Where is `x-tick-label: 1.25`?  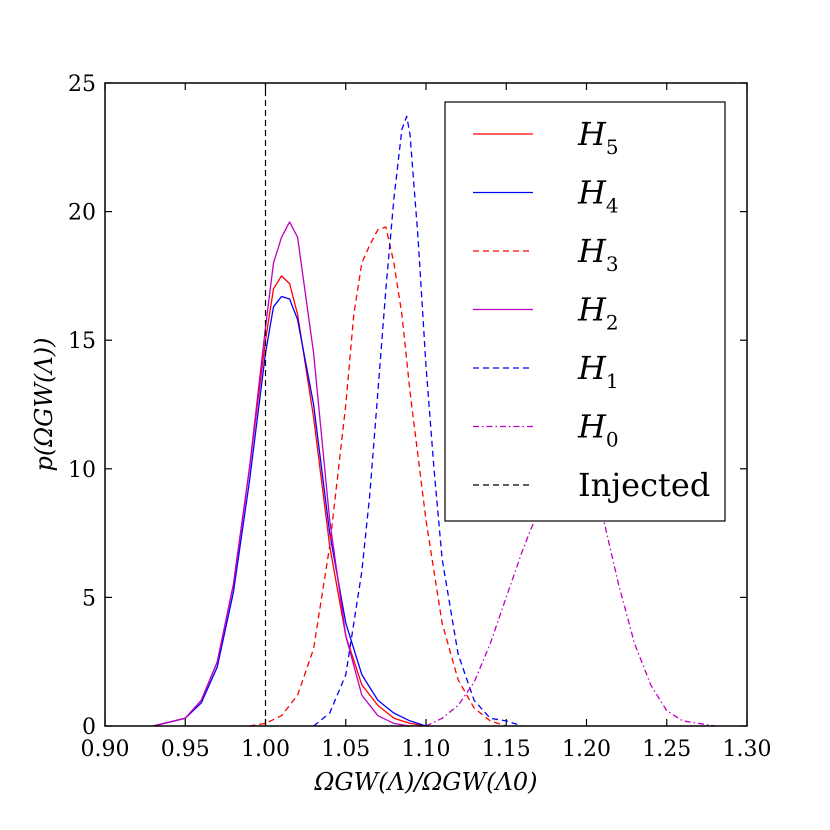
x-tick-label: 1.25 is located at coordinates (666, 749).